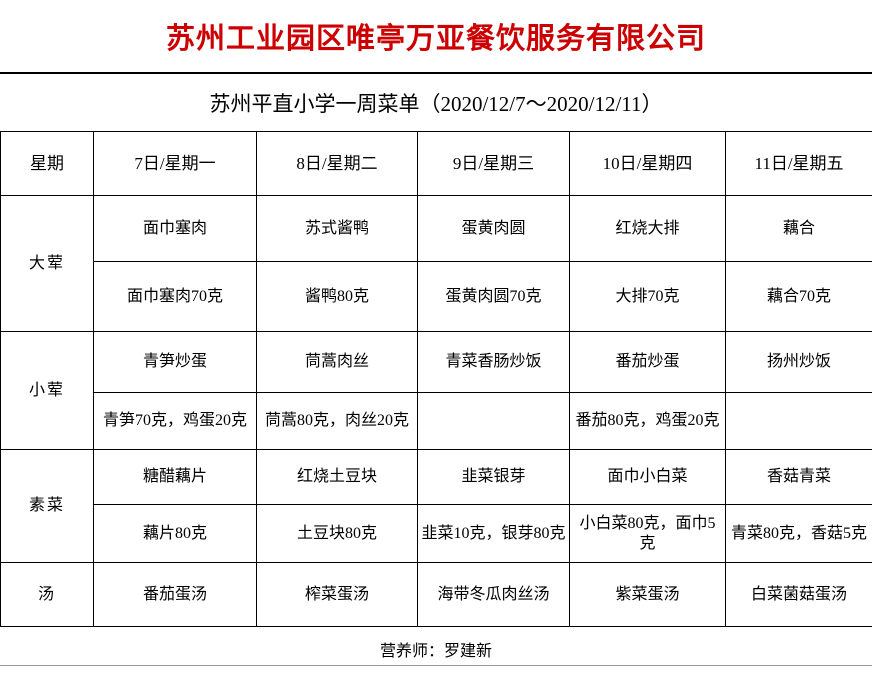 This screenshot has width=872, height=678. Describe the element at coordinates (436, 665) in the screenshot. I see `bottom-divider` at that location.